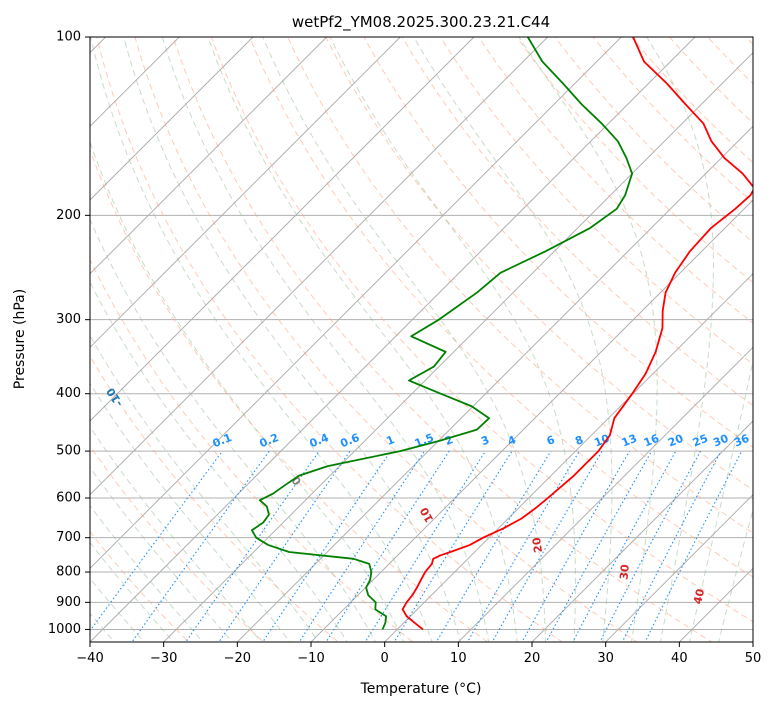 The height and width of the screenshot is (708, 775). What do you see at coordinates (651, 441) in the screenshot?
I see `mixing-ratio-label: 16` at bounding box center [651, 441].